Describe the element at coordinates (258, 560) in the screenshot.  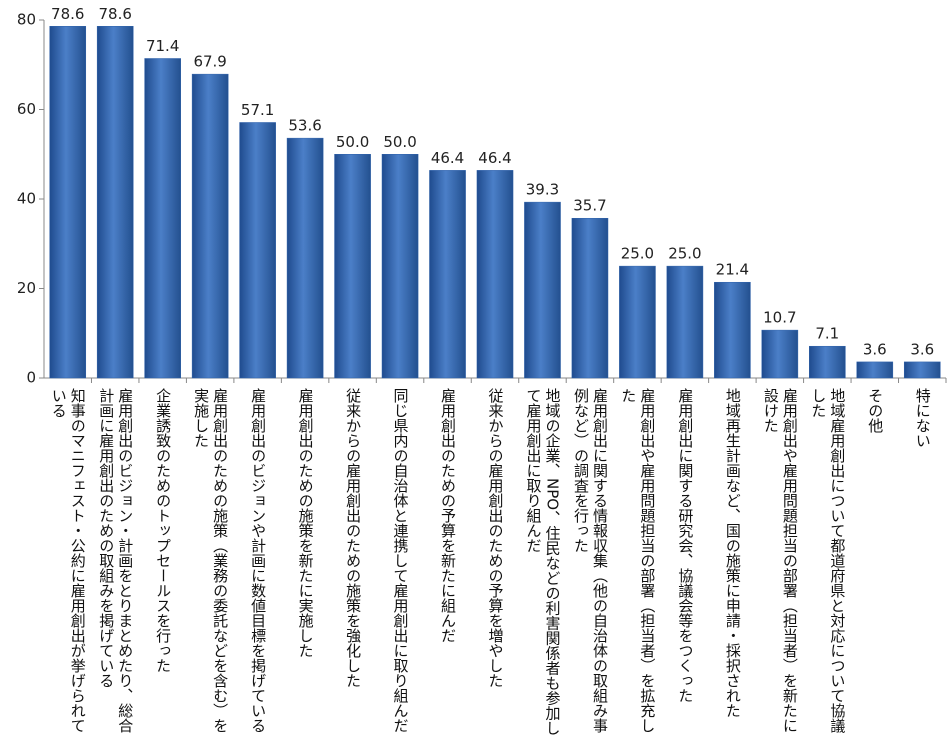
I see `x-tick-label: 雇用創出のビジョンや計画に数値目標を掲げている` at that location.